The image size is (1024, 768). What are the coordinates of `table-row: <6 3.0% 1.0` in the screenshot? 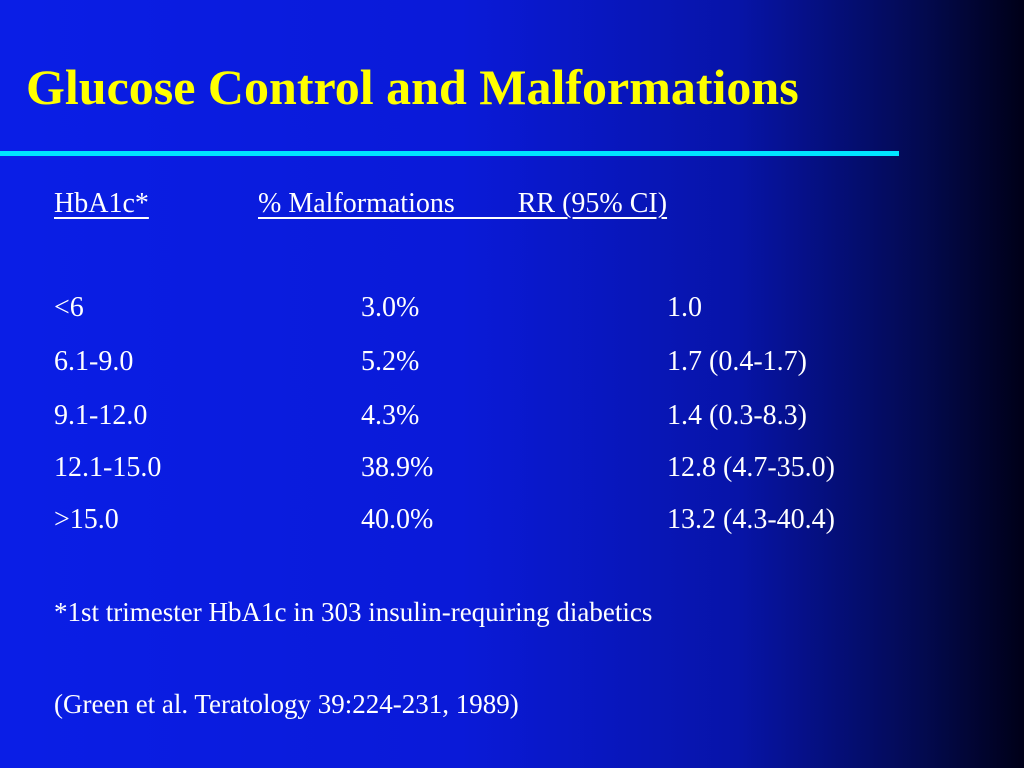 It's located at (512, 308).